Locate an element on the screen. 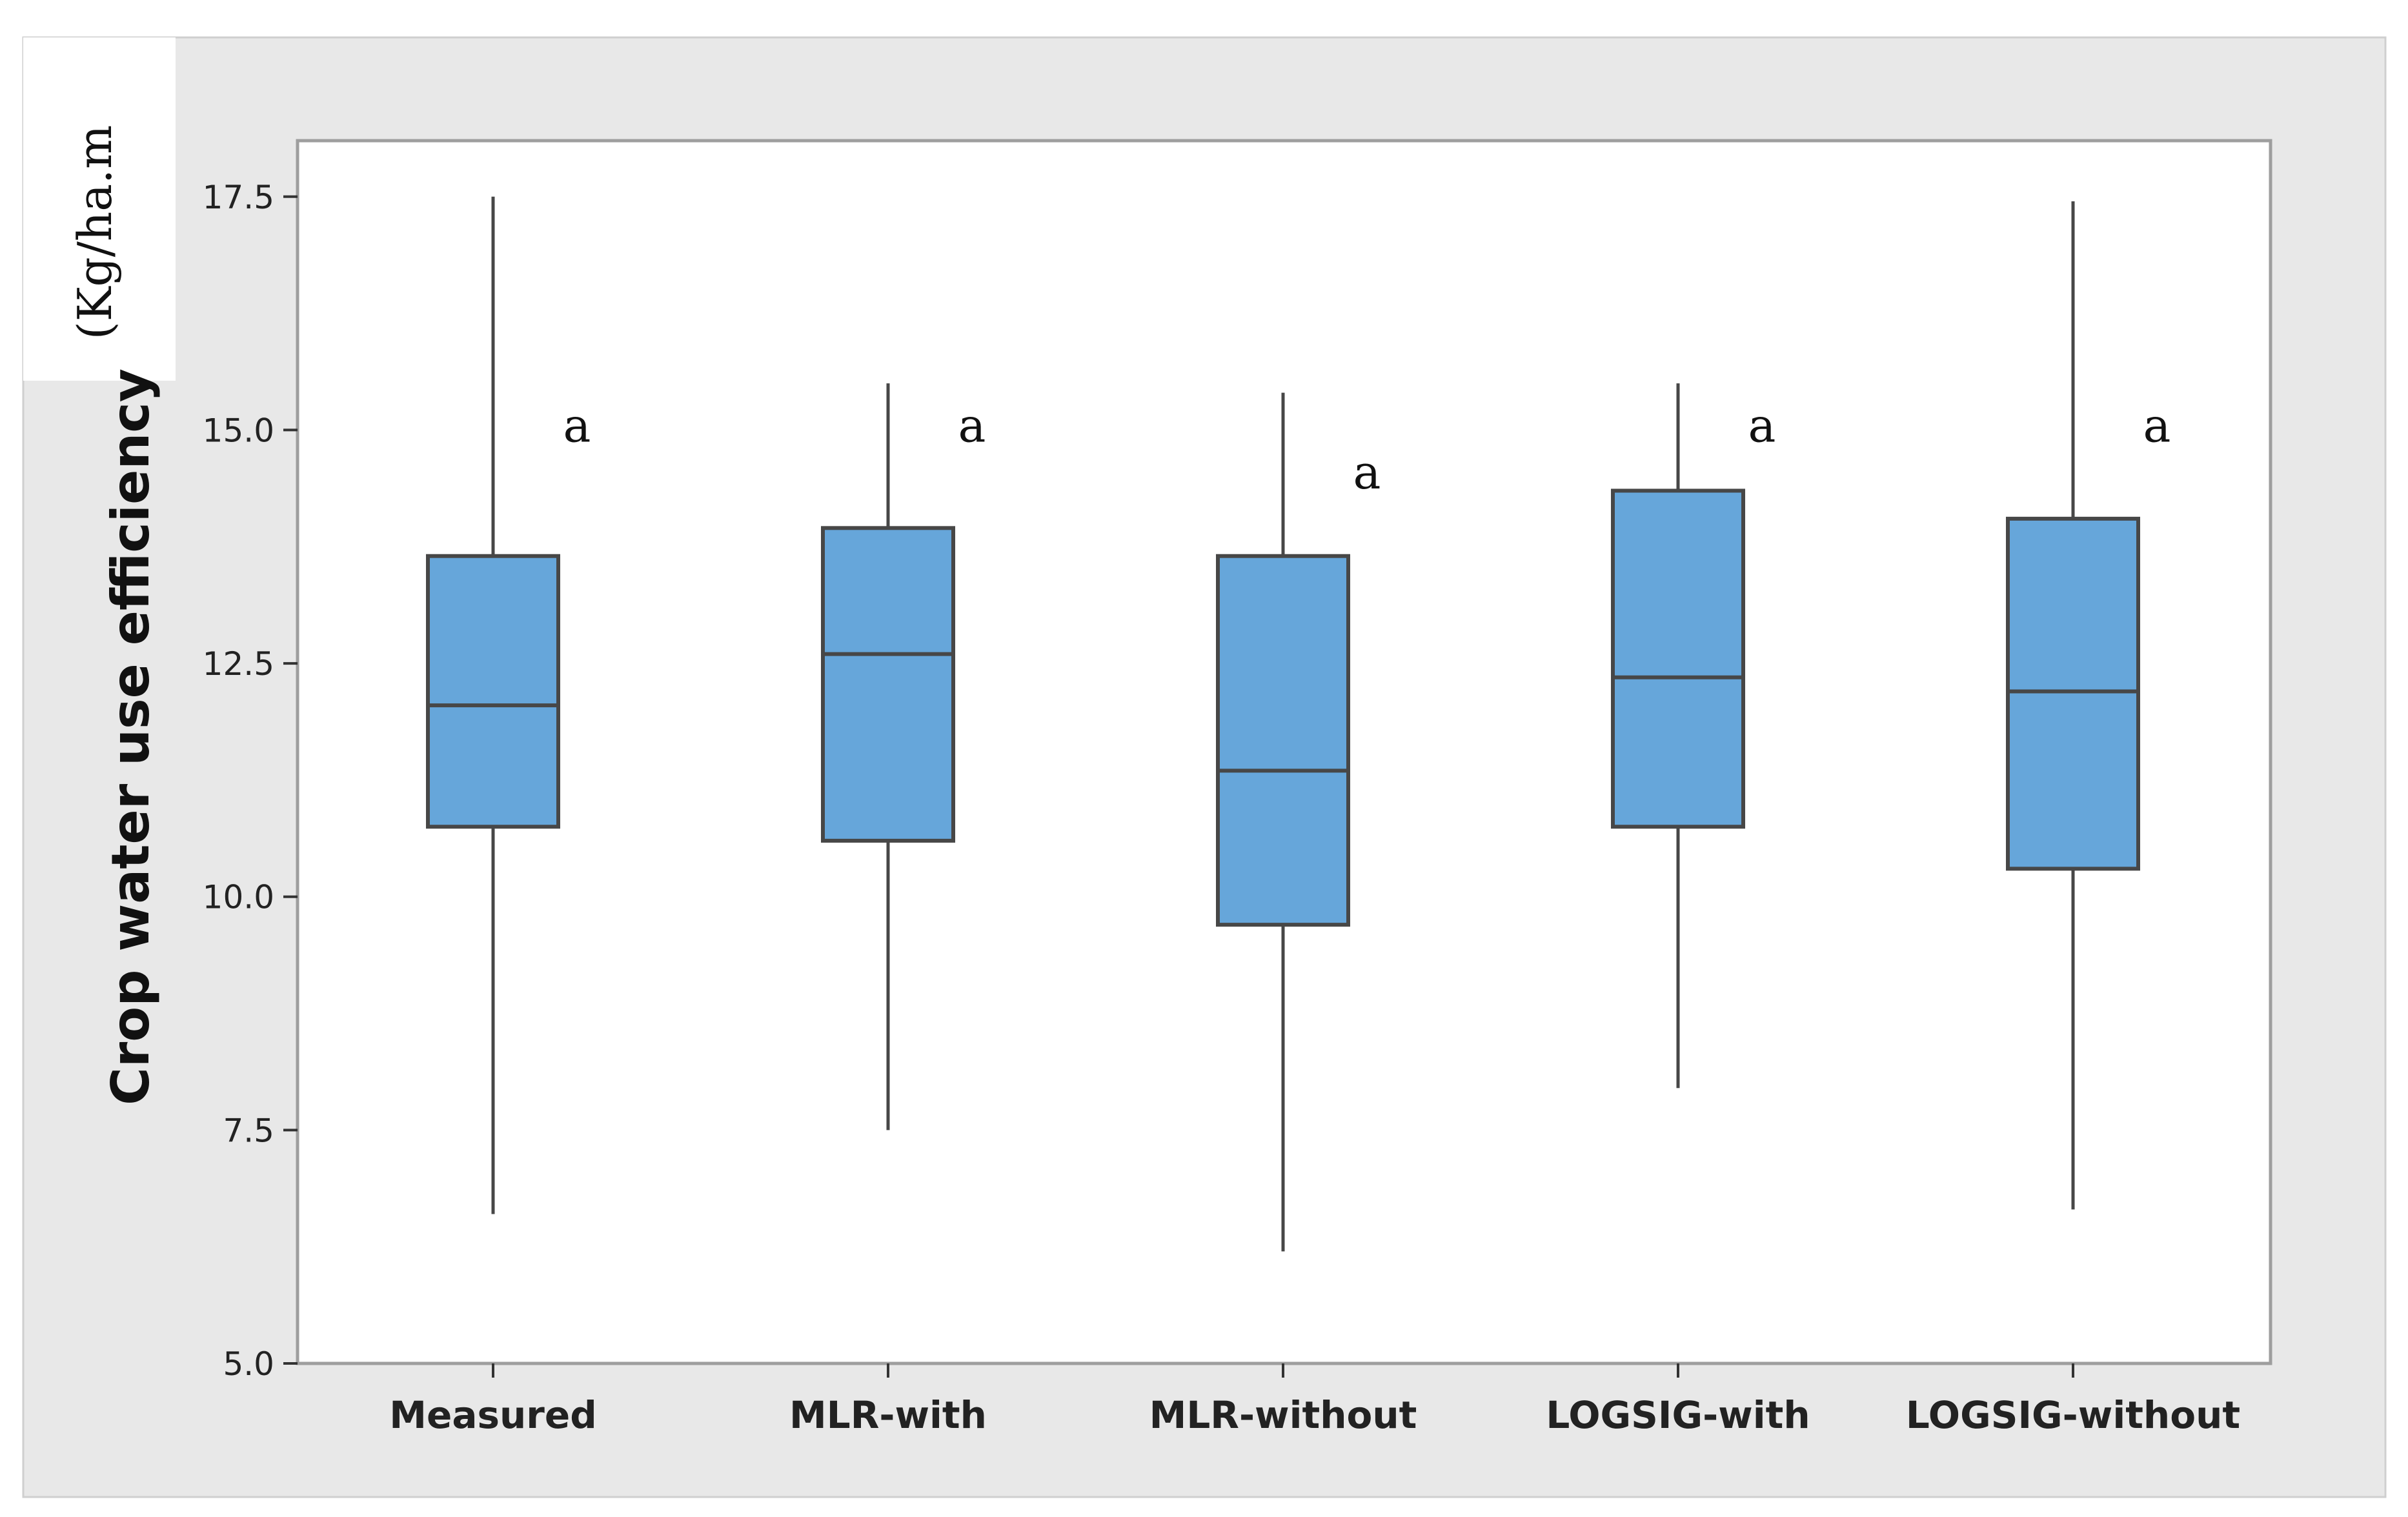 This screenshot has width=2408, height=1517. unit-label-patch is located at coordinates (99, 209).